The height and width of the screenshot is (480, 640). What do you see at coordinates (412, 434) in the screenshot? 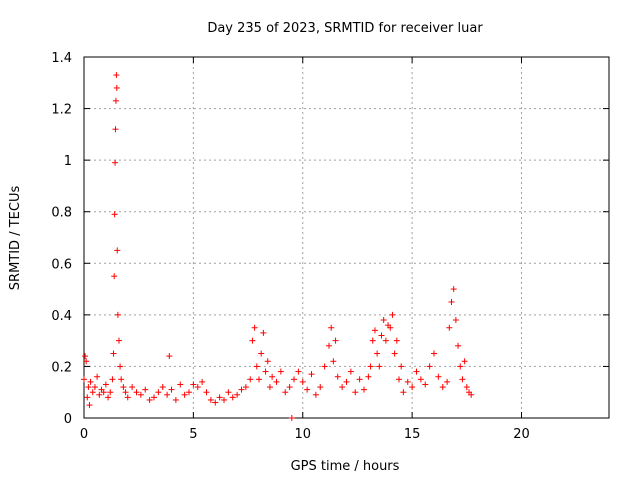
I see `x-tick-label: 15` at bounding box center [412, 434].